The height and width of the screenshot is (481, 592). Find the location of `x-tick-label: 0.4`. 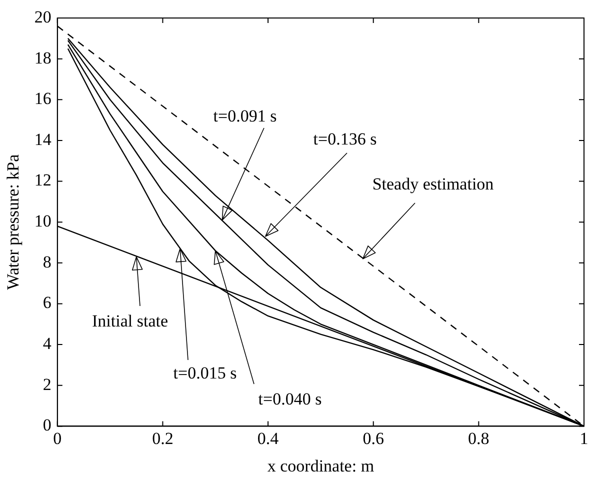

x-tick-label: 0.4 is located at coordinates (268, 438).